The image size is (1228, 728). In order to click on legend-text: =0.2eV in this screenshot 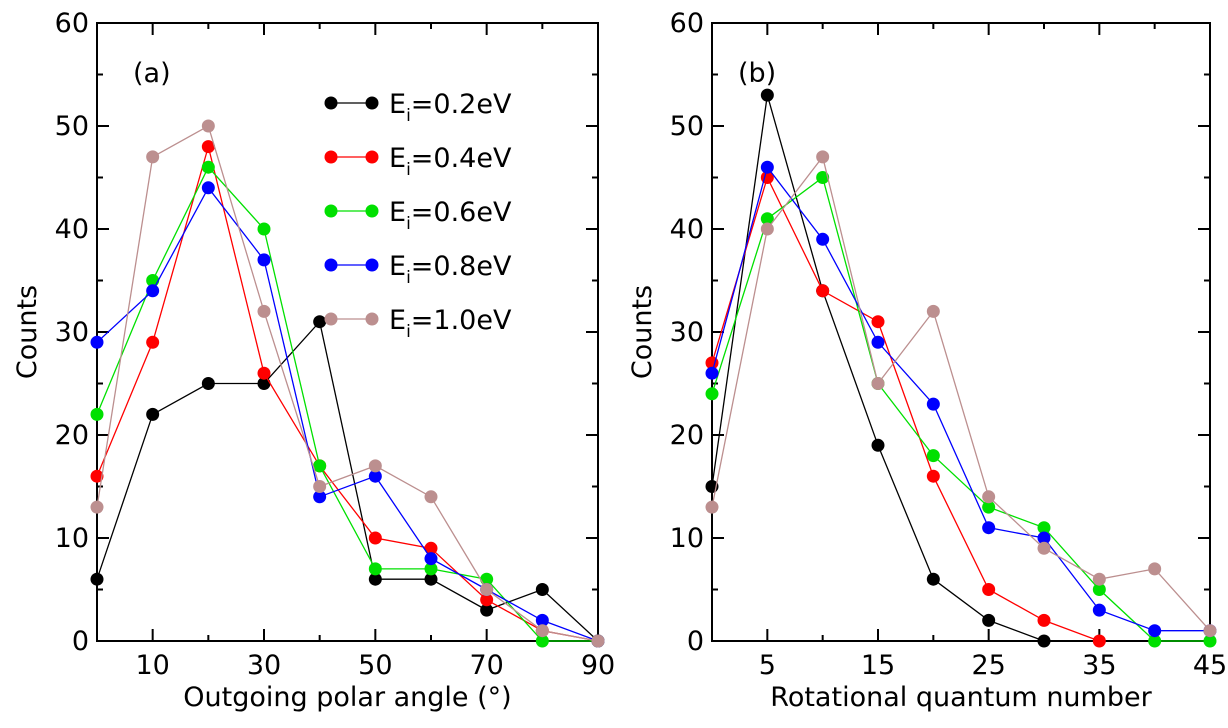, I will do `click(461, 104)`.